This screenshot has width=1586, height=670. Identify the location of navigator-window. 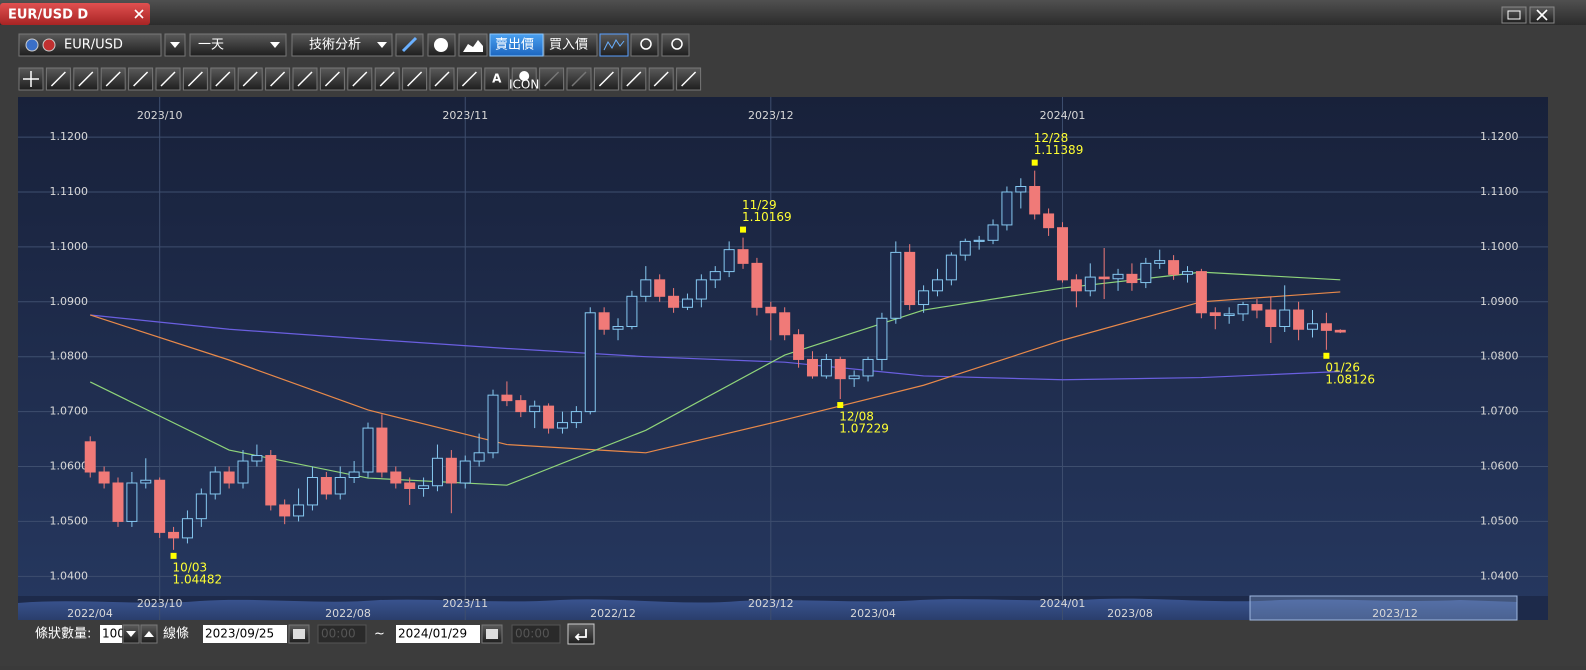
(1383, 608).